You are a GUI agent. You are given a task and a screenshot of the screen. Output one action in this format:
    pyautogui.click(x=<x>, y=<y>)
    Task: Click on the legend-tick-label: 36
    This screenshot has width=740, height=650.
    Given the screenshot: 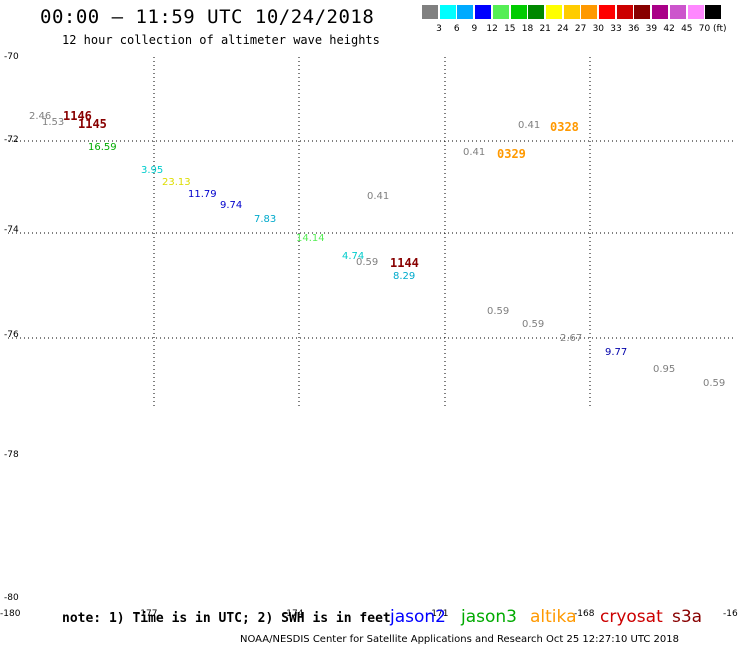 What is the action you would take?
    pyautogui.click(x=633, y=29)
    